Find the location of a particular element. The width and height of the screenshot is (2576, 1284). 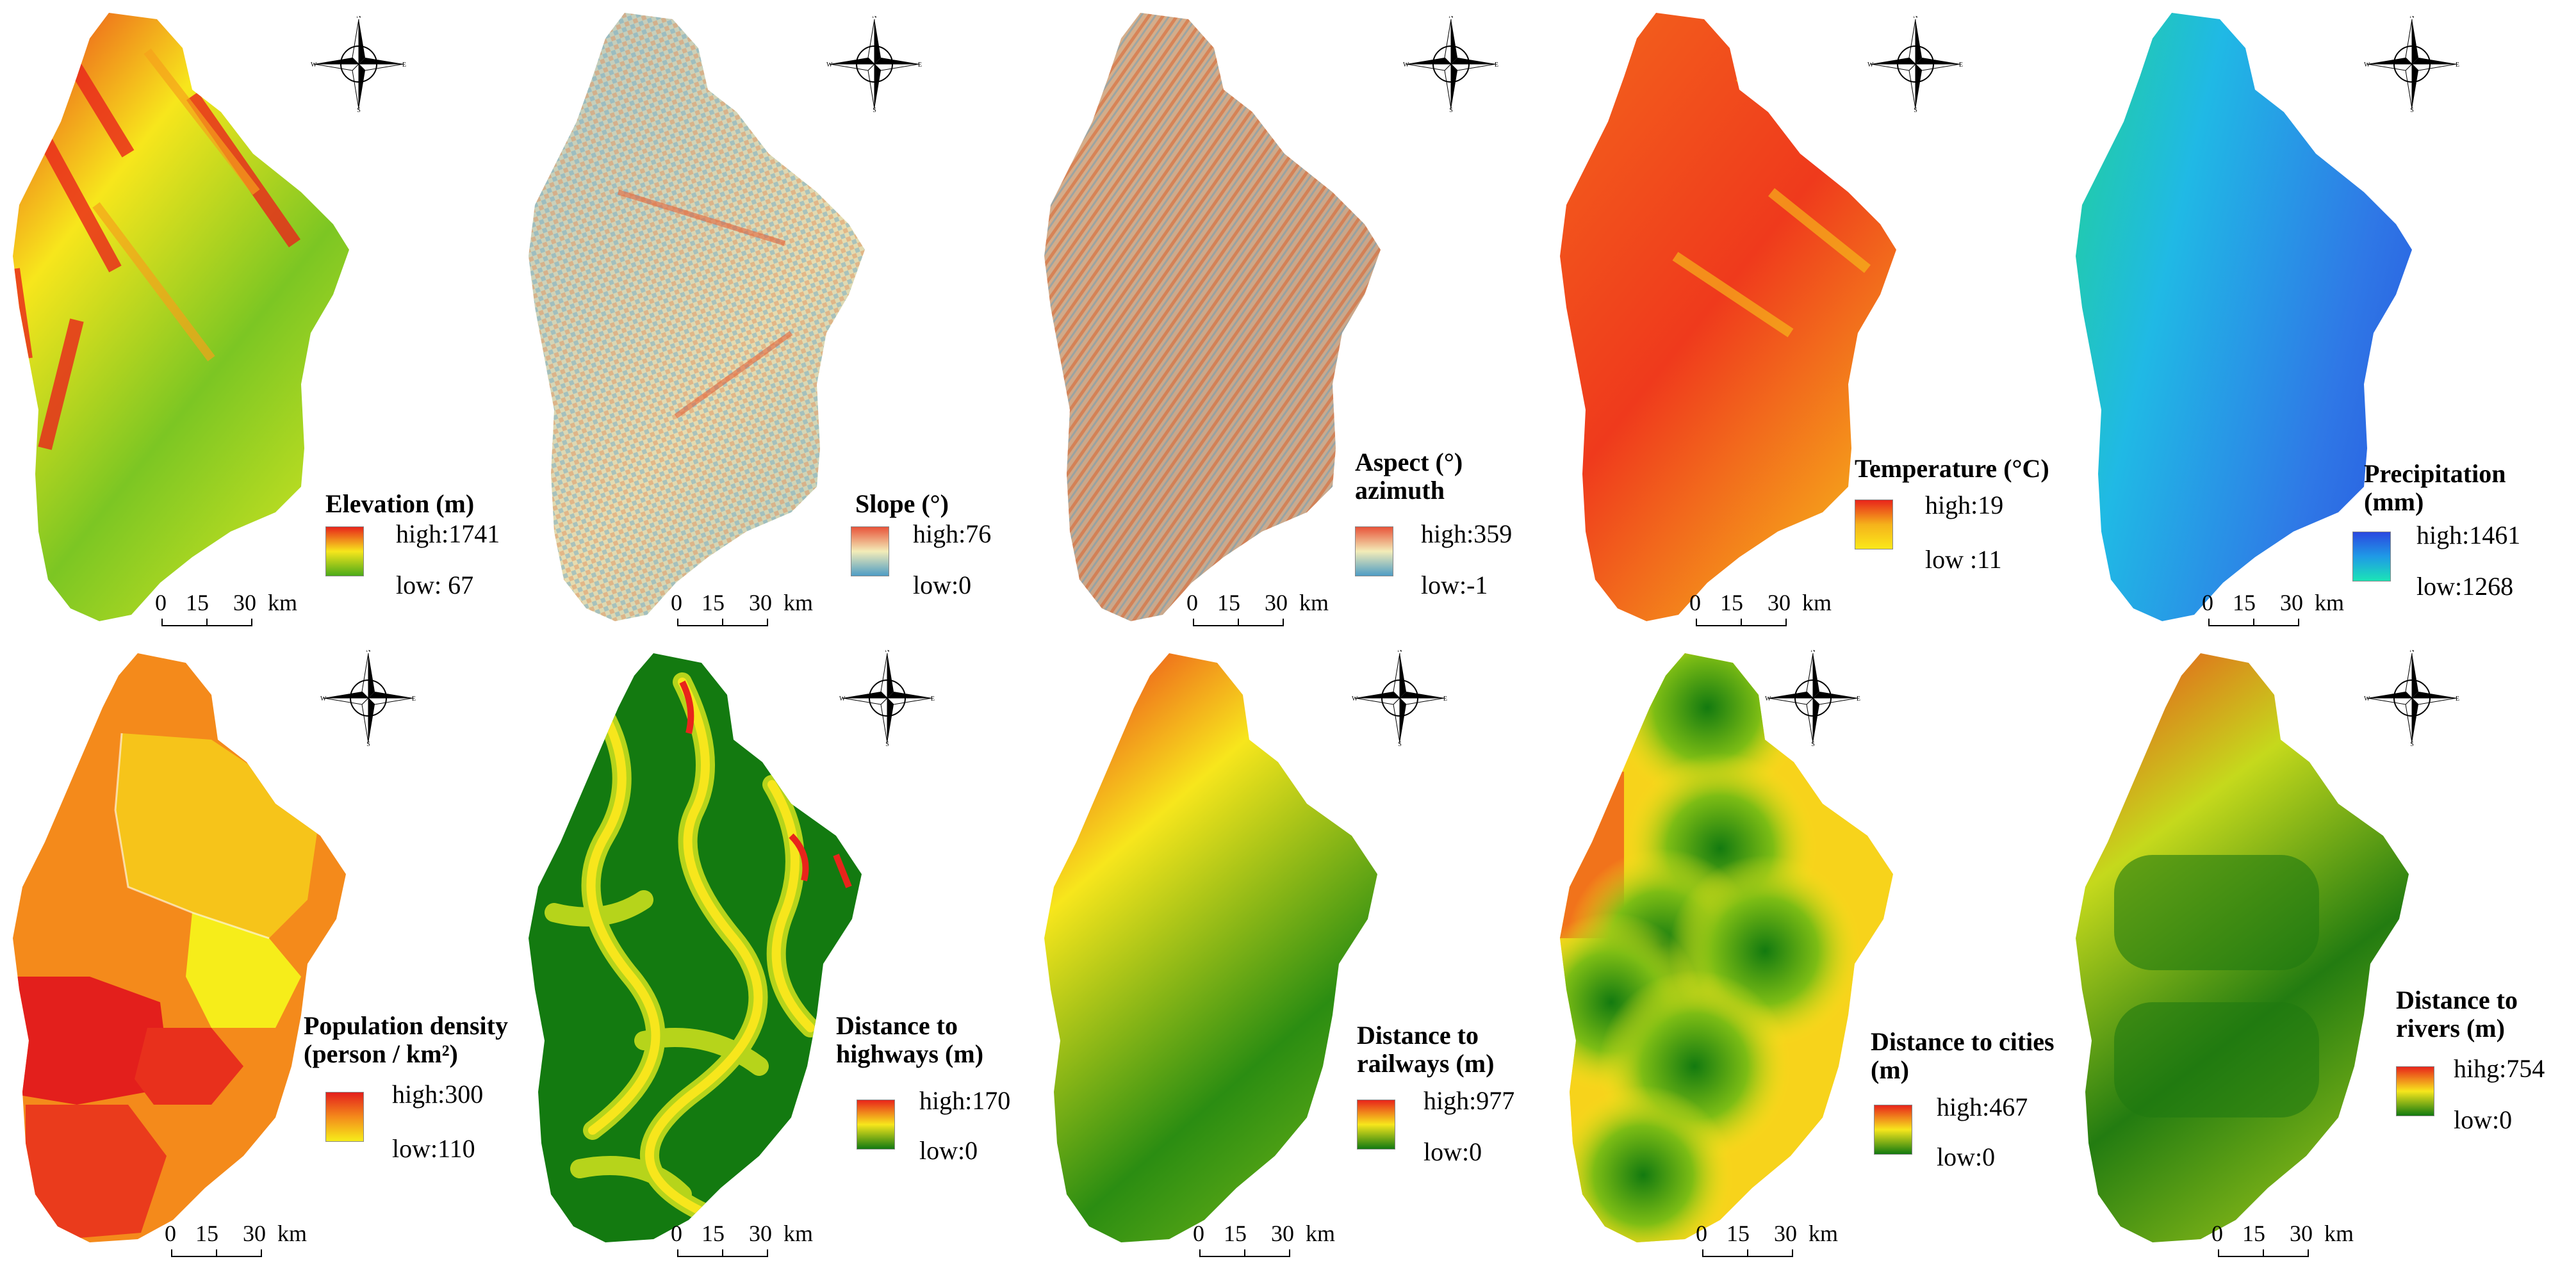

railways-map is located at coordinates (1210, 948).